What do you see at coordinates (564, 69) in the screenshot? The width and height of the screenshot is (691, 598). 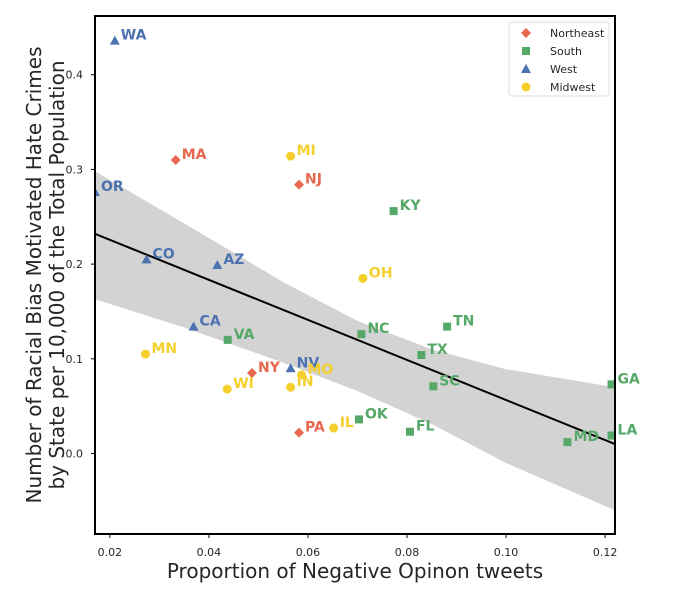 I see `legend-label-west: West` at bounding box center [564, 69].